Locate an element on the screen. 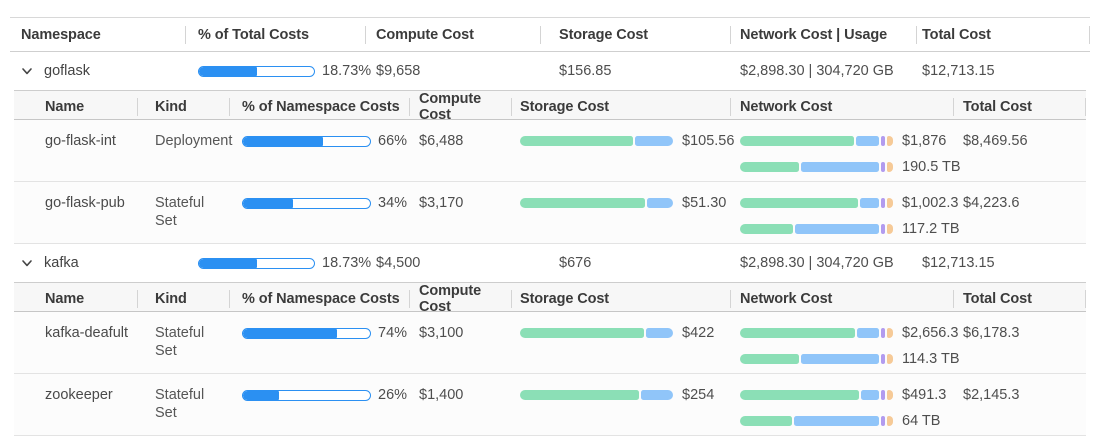 The width and height of the screenshot is (1100, 436). network-cost-value: $491.3 is located at coordinates (924, 395).